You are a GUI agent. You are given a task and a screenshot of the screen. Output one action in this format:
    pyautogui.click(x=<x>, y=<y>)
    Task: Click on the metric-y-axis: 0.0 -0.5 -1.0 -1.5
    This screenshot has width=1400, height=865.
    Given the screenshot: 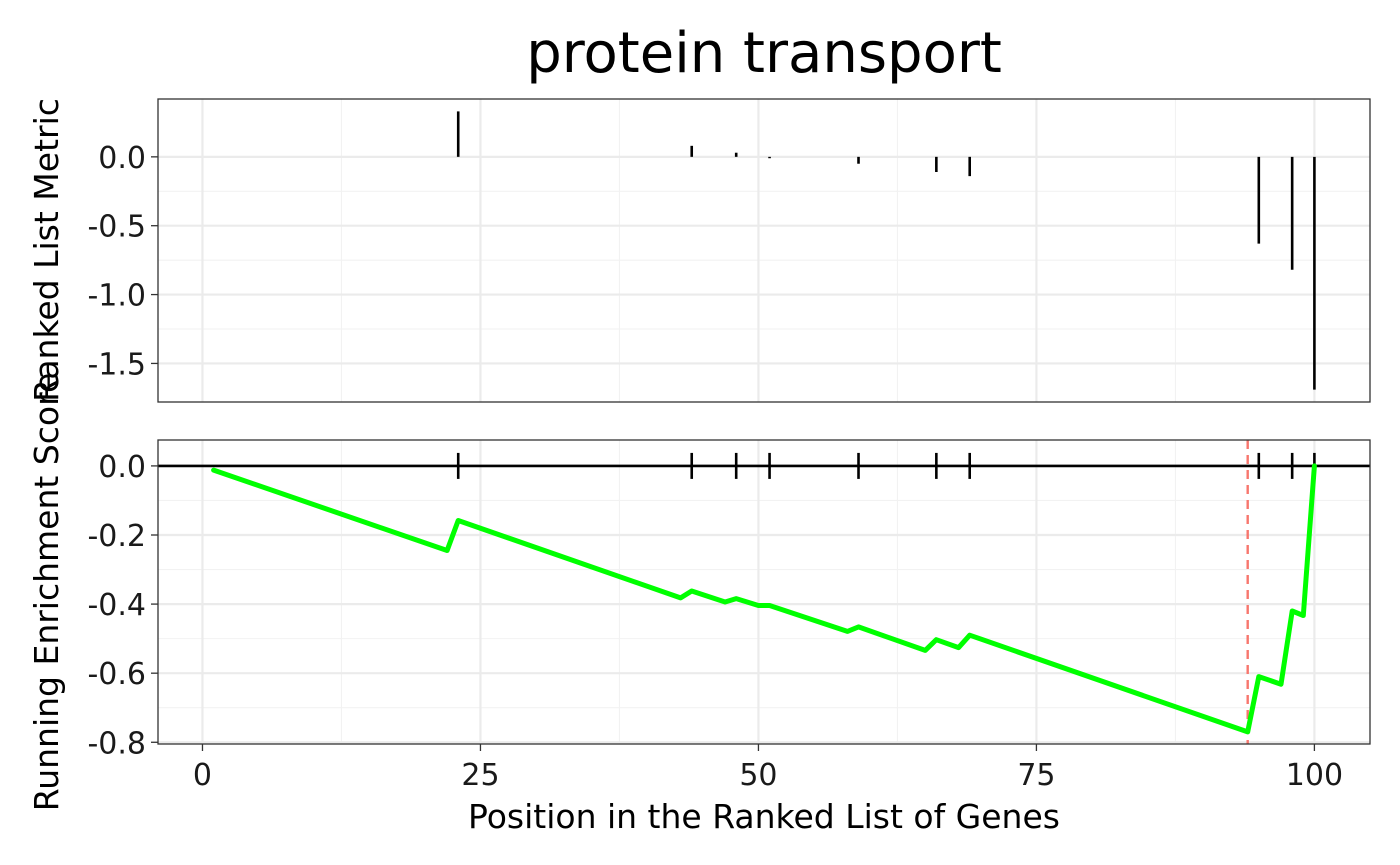 What is the action you would take?
    pyautogui.click(x=122, y=261)
    